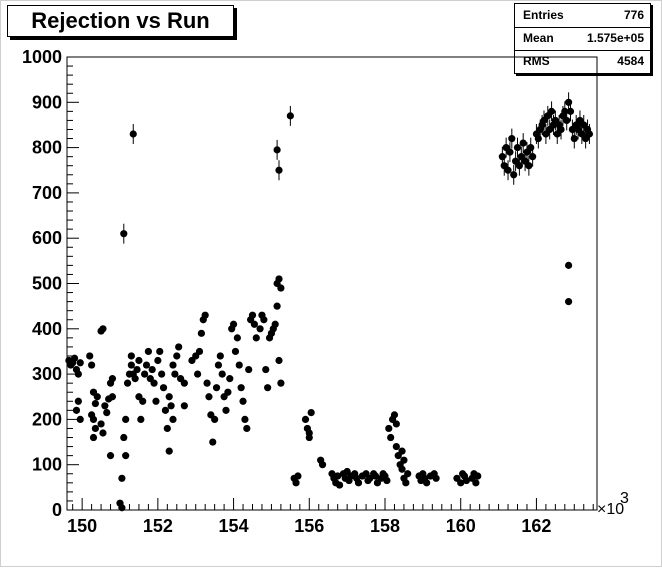 This screenshot has width=662, height=568. What do you see at coordinates (615, 38) in the screenshot?
I see `stats-mean-value: 1.575e+05` at bounding box center [615, 38].